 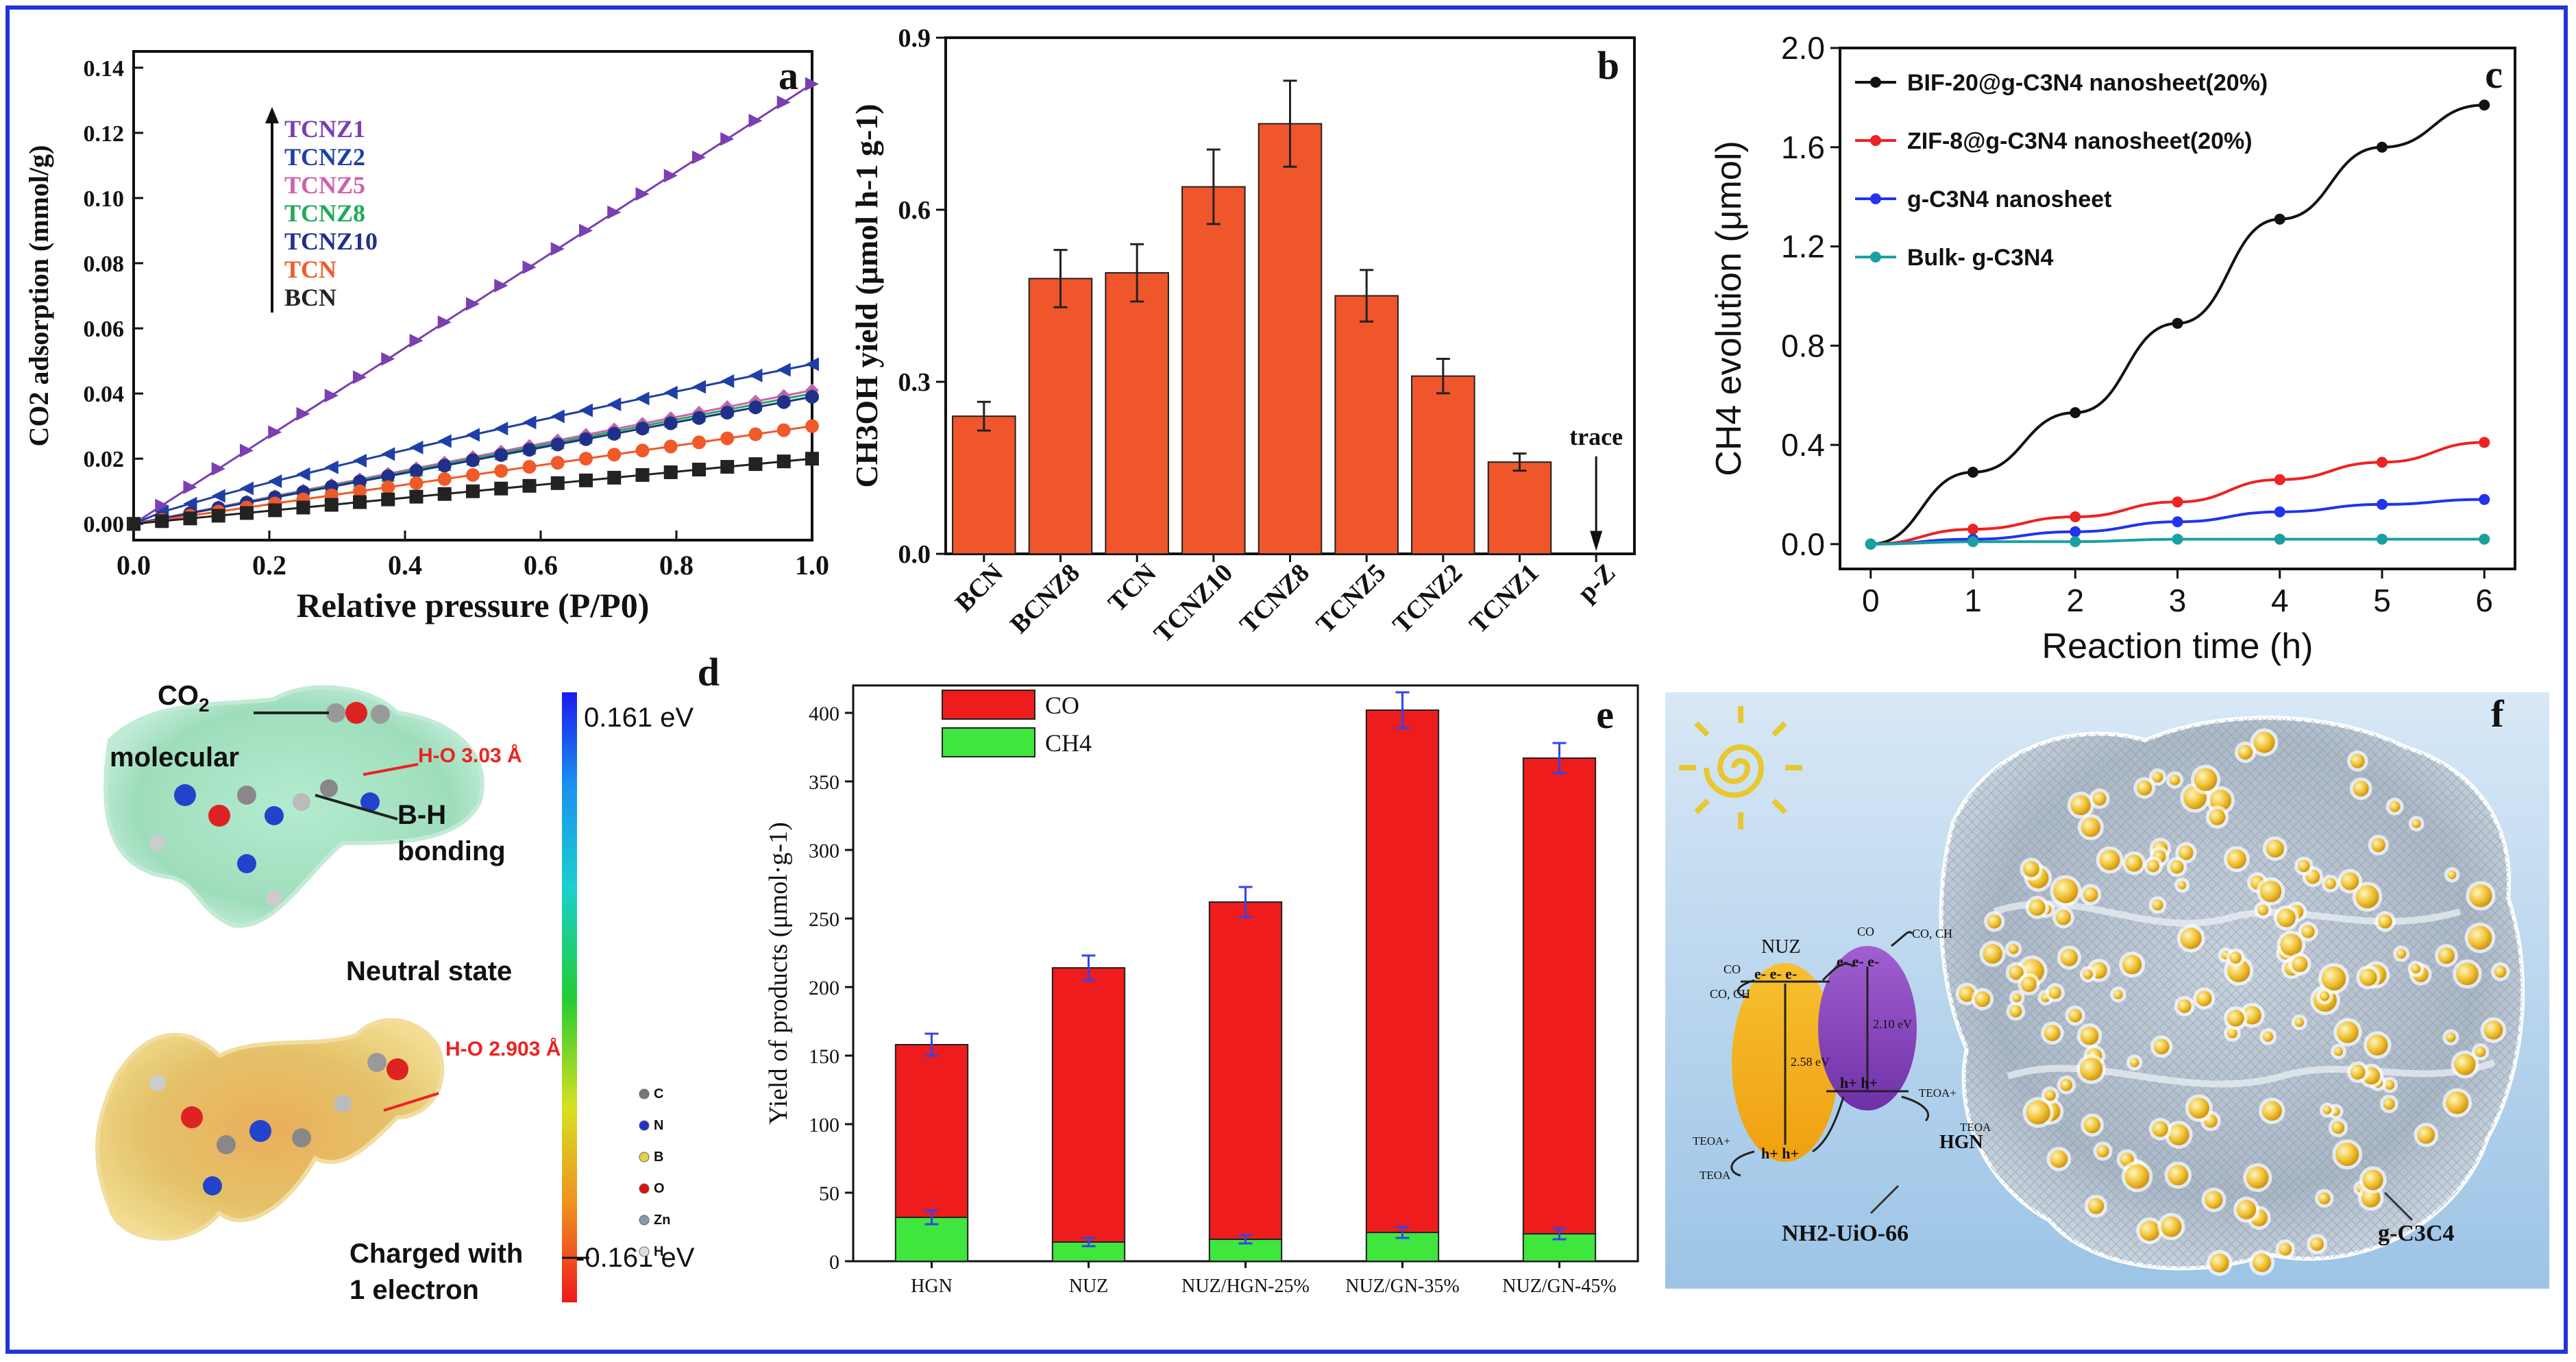 I want to click on charged-label-2: 1 electron, so click(x=414, y=1290).